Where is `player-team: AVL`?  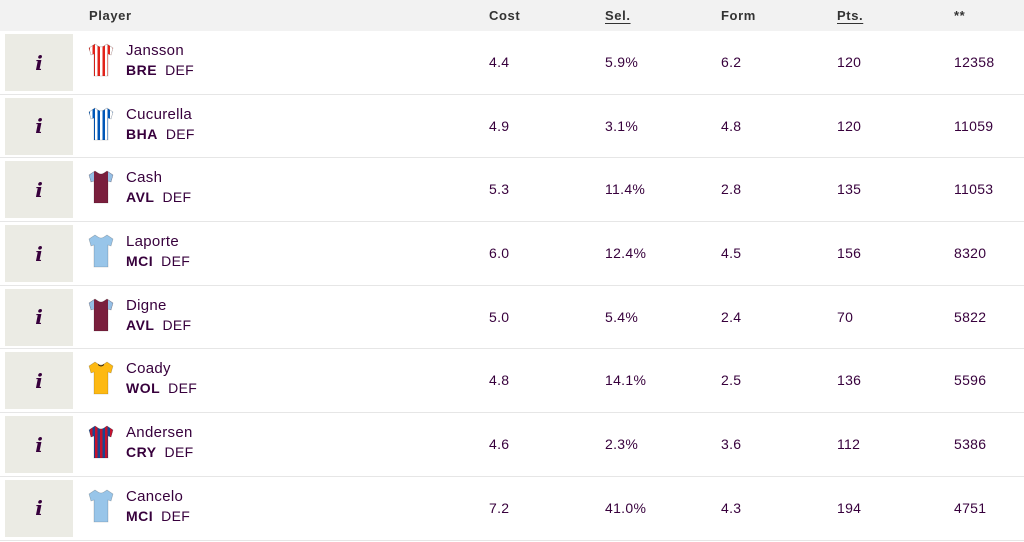
player-team: AVL is located at coordinates (140, 197).